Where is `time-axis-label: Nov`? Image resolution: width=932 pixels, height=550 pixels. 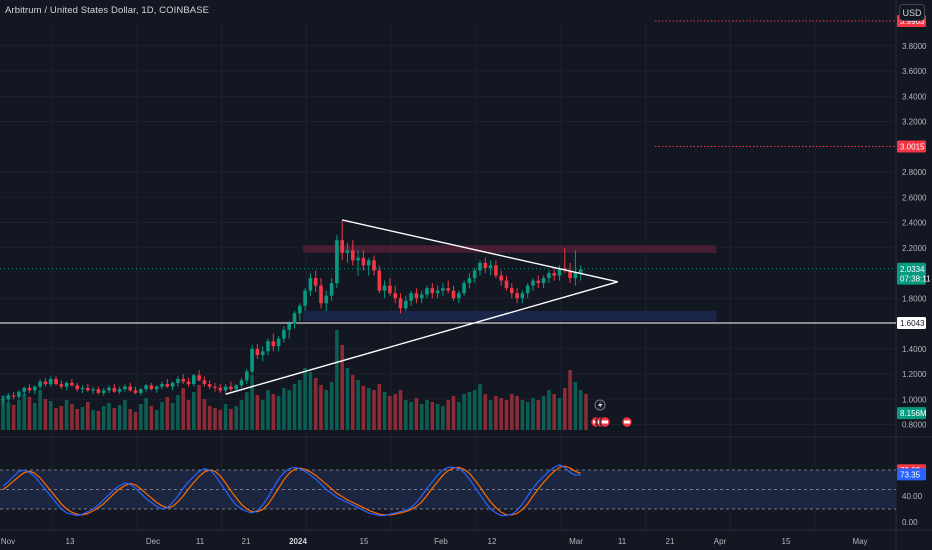
time-axis-label: Nov is located at coordinates (8, 541).